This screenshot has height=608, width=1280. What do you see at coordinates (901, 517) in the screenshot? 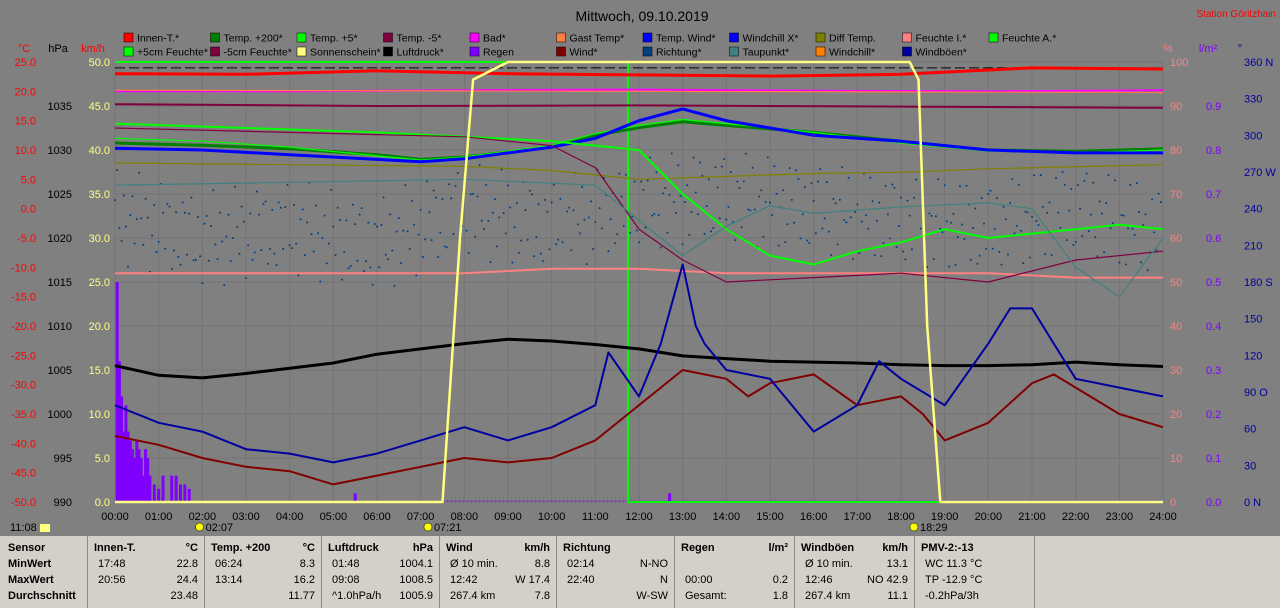
I see `x-tick-label: 18:00` at bounding box center [901, 517].